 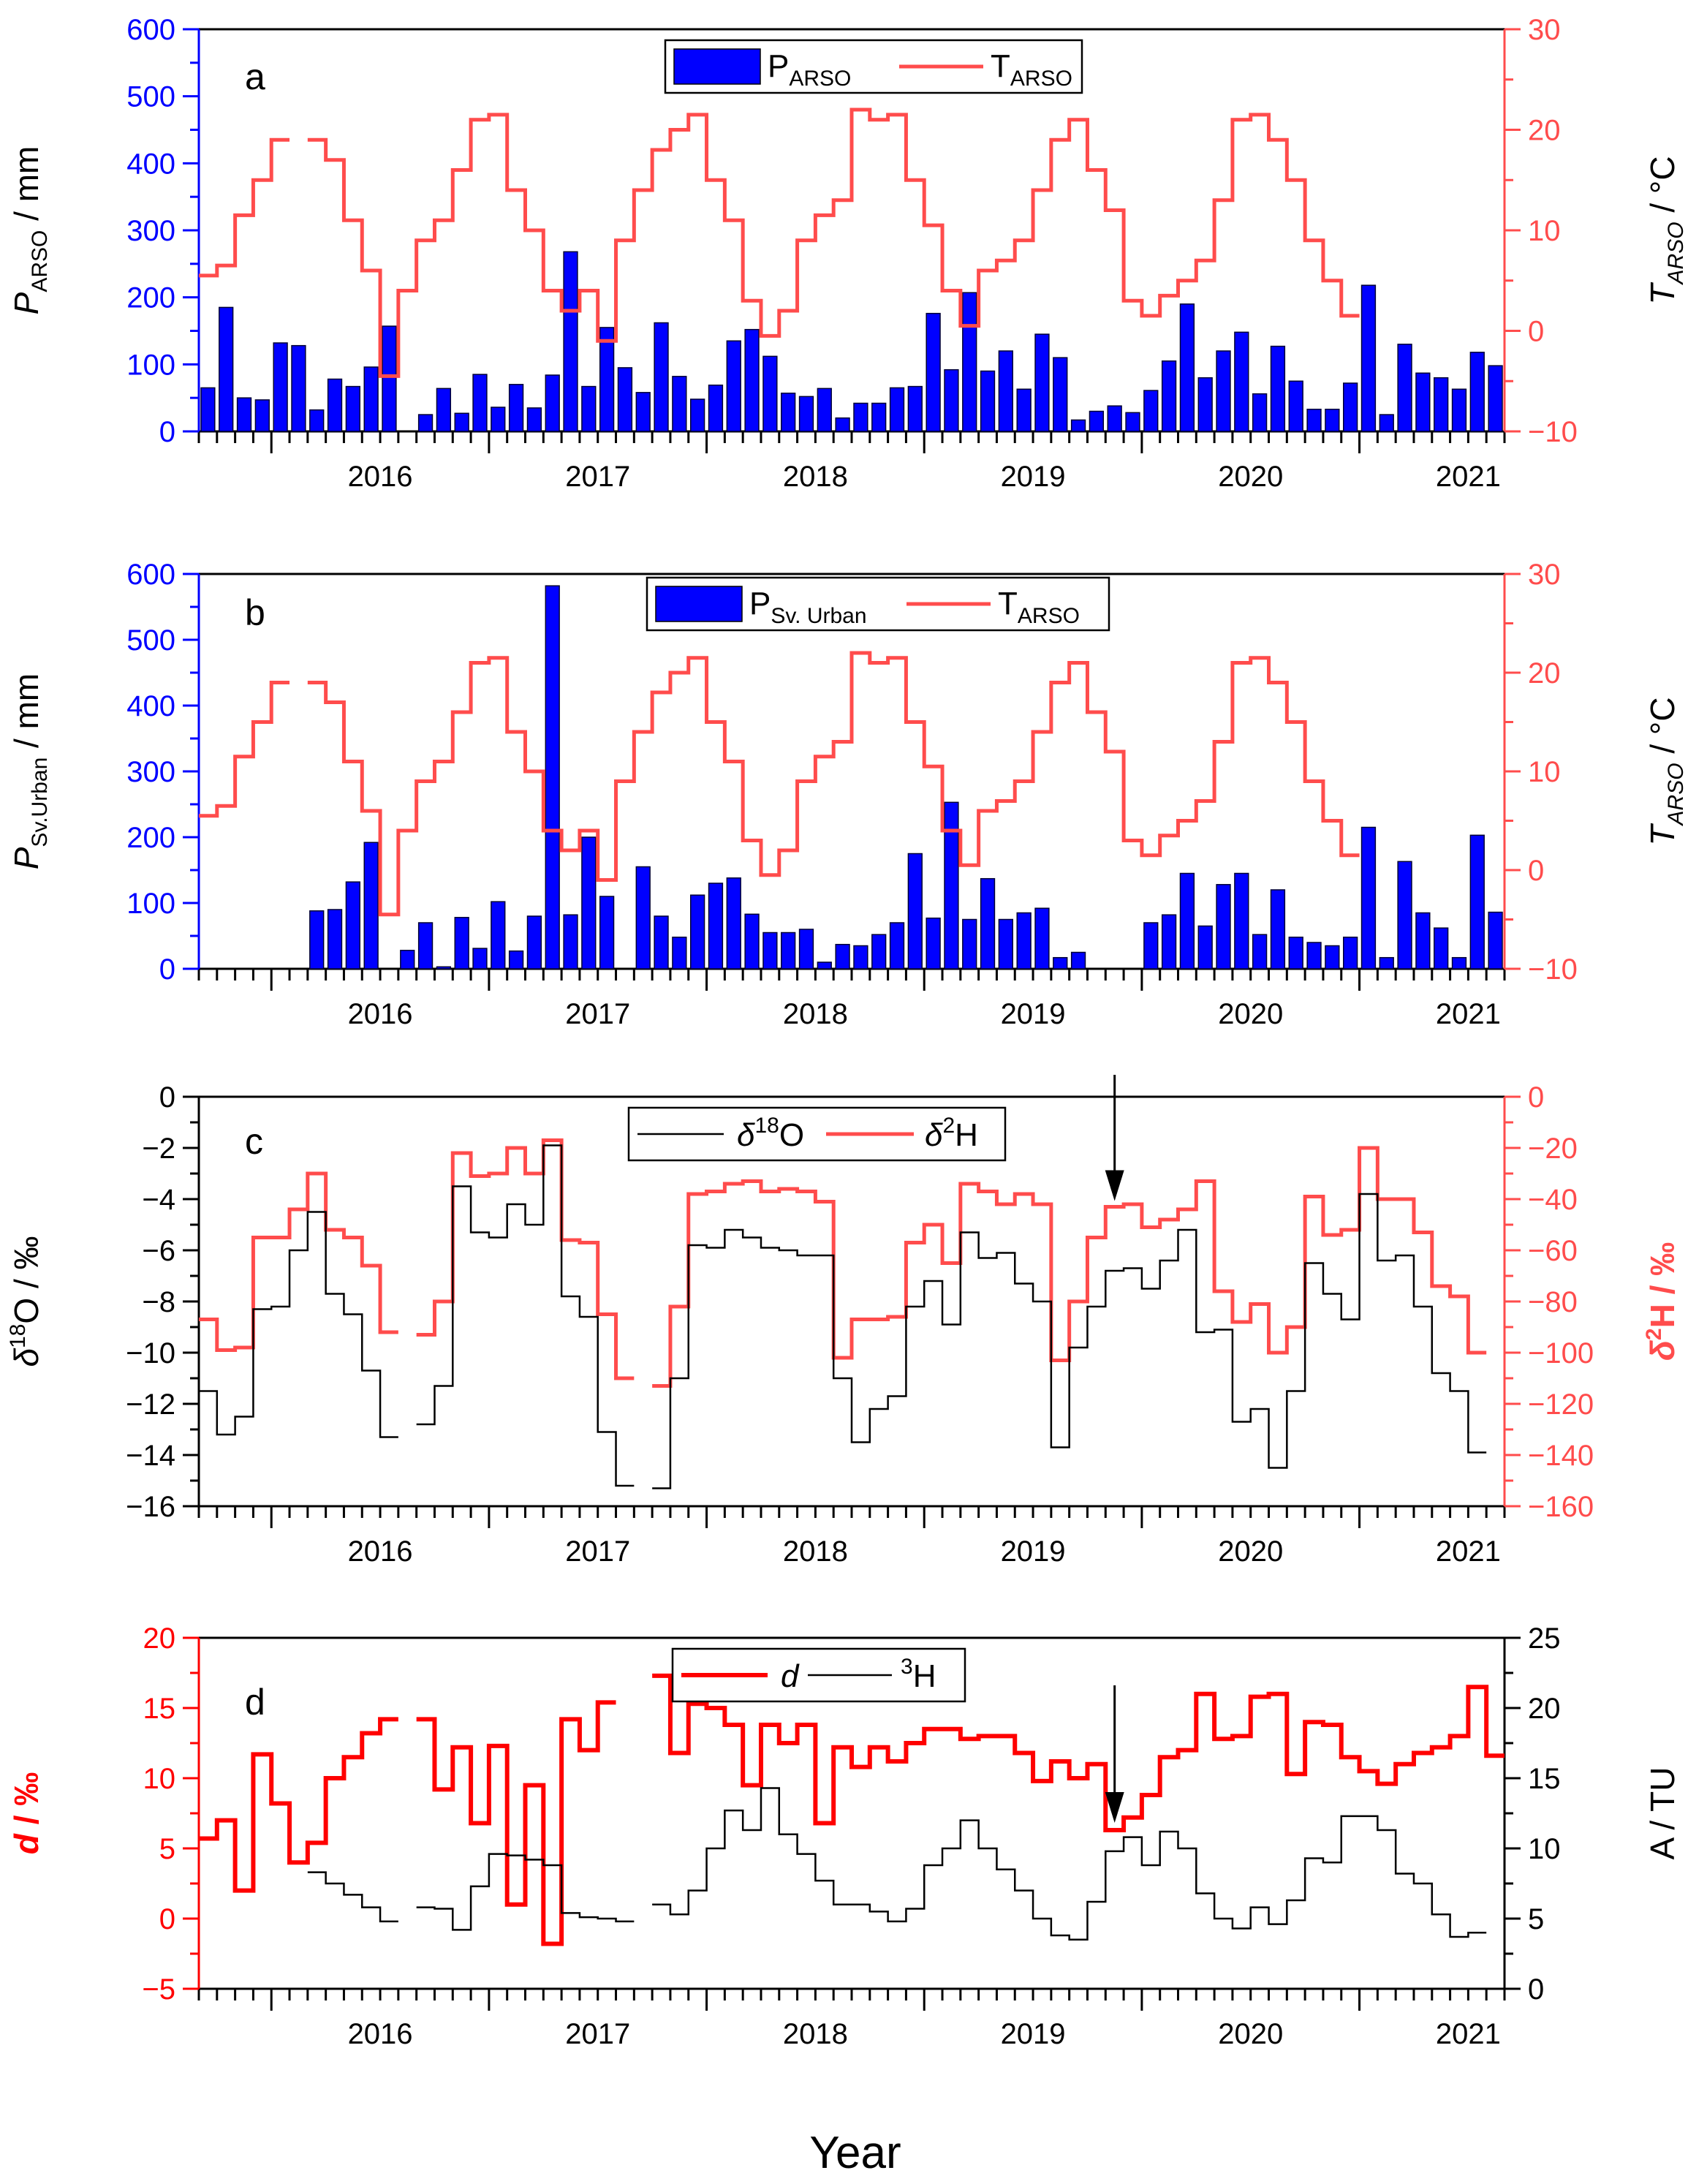 I want to click on y-right-tick-label: −160, so click(x=1561, y=1507).